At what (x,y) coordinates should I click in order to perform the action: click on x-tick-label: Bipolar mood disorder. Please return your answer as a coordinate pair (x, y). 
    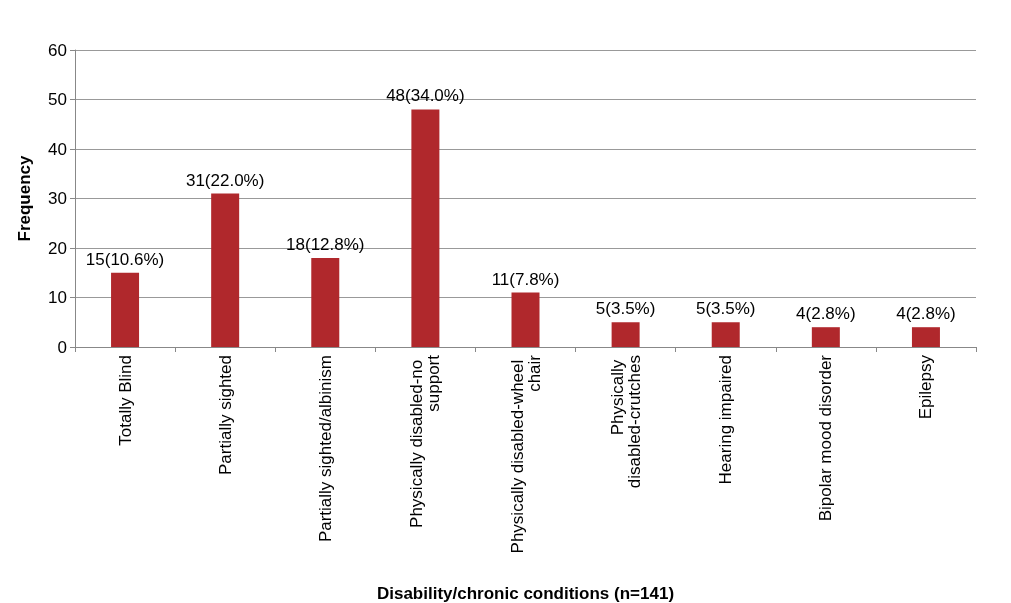
    Looking at the image, I should click on (826, 438).